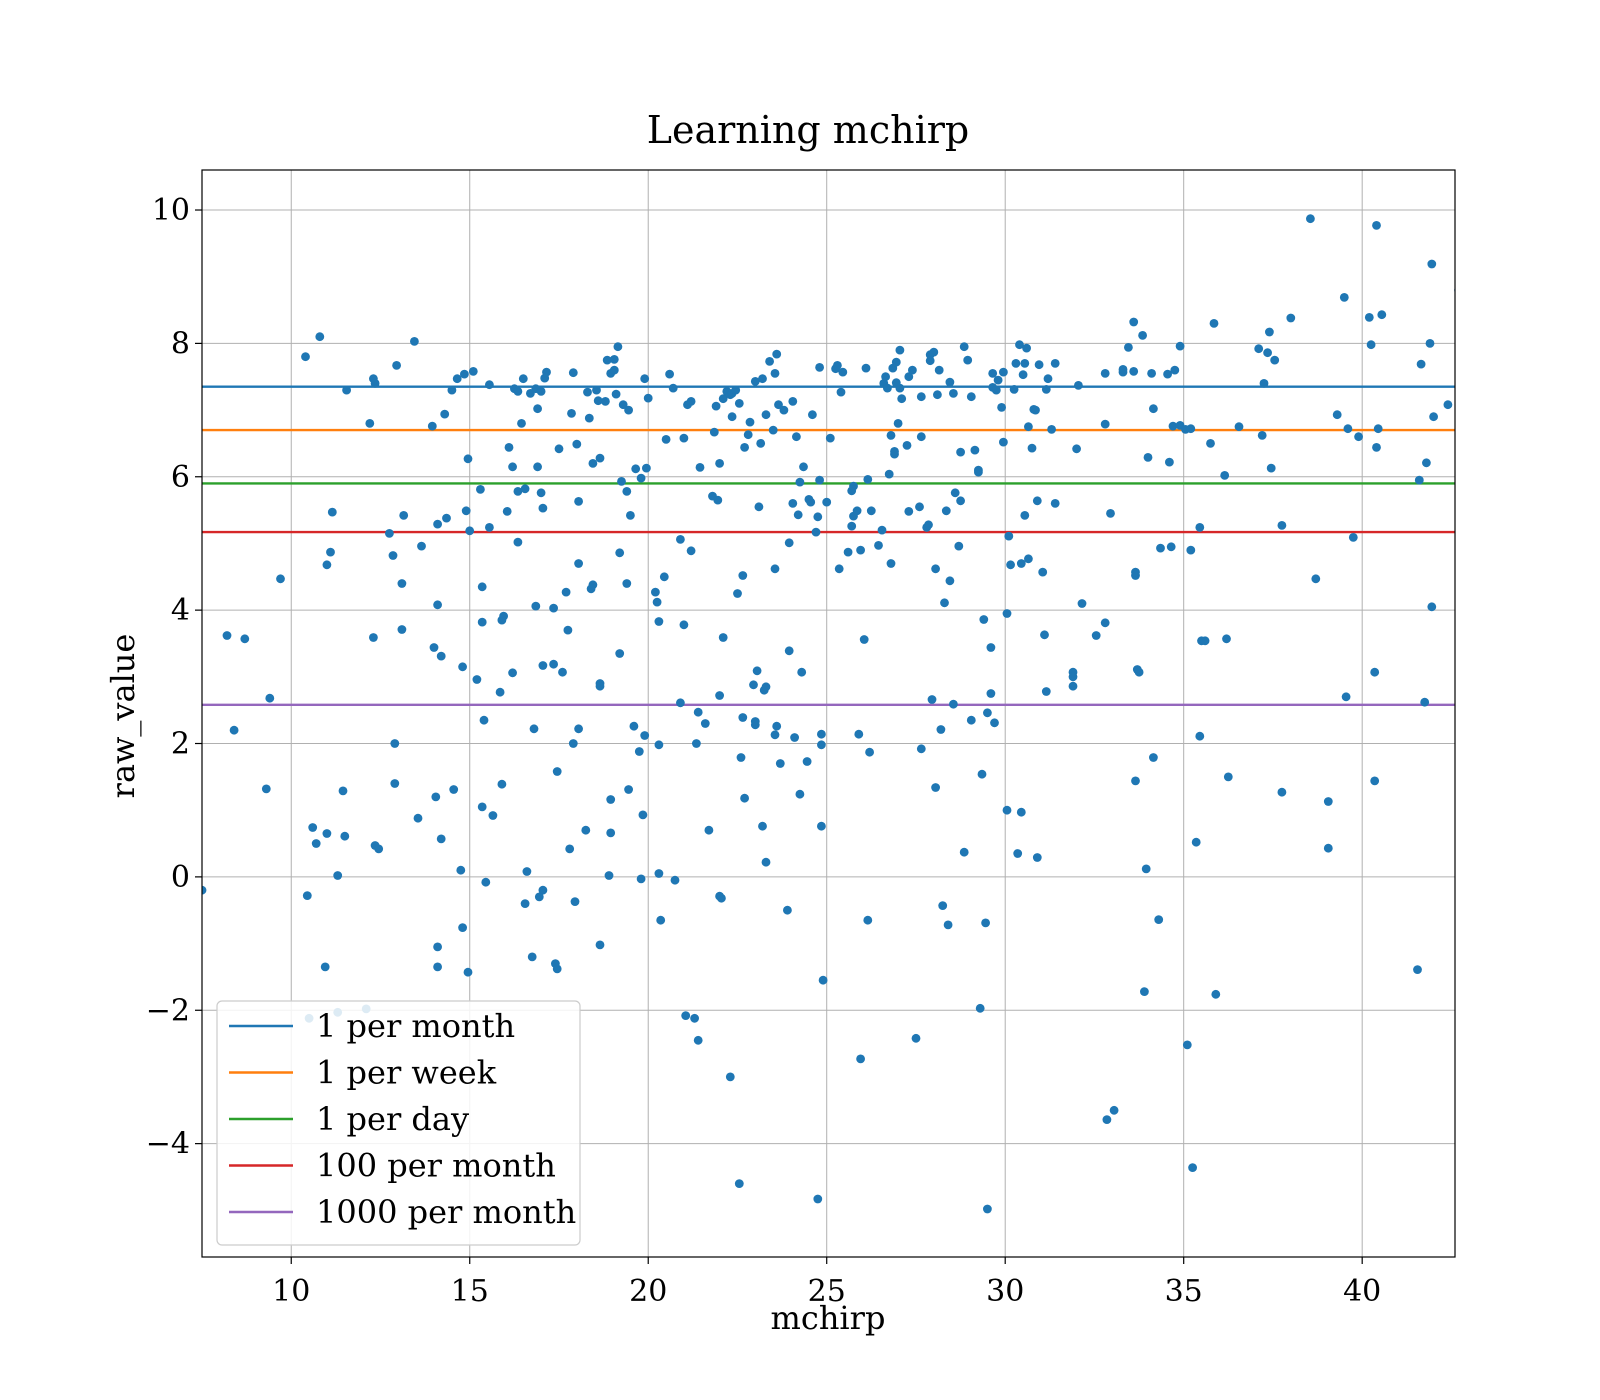  Describe the element at coordinates (174, 677) in the screenshot. I see `y-axis-ticks: −4 −2 0 2 4 6 8 10` at that location.